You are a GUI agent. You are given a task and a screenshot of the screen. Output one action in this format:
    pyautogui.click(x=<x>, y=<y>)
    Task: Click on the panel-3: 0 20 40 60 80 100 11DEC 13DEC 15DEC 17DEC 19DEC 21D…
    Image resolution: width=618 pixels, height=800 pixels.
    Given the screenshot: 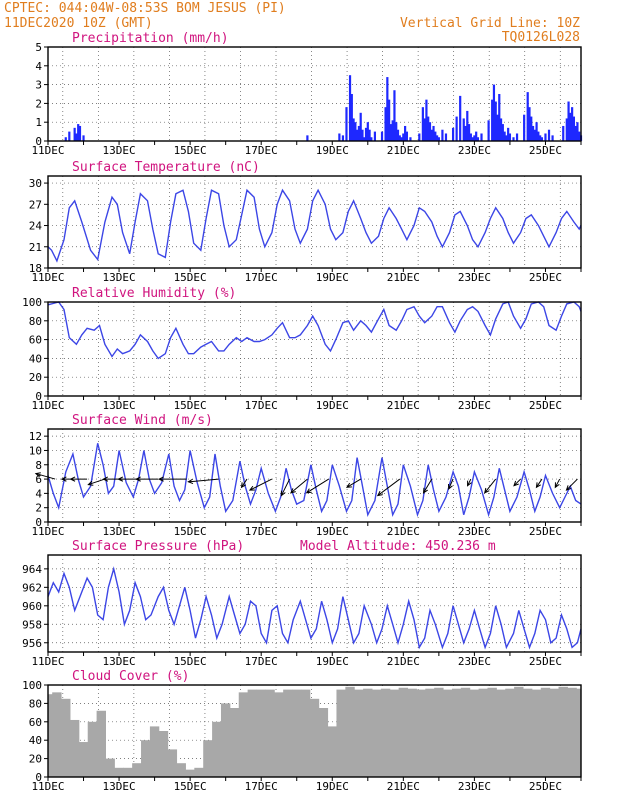 What is the action you would take?
    pyautogui.click(x=302, y=349)
    